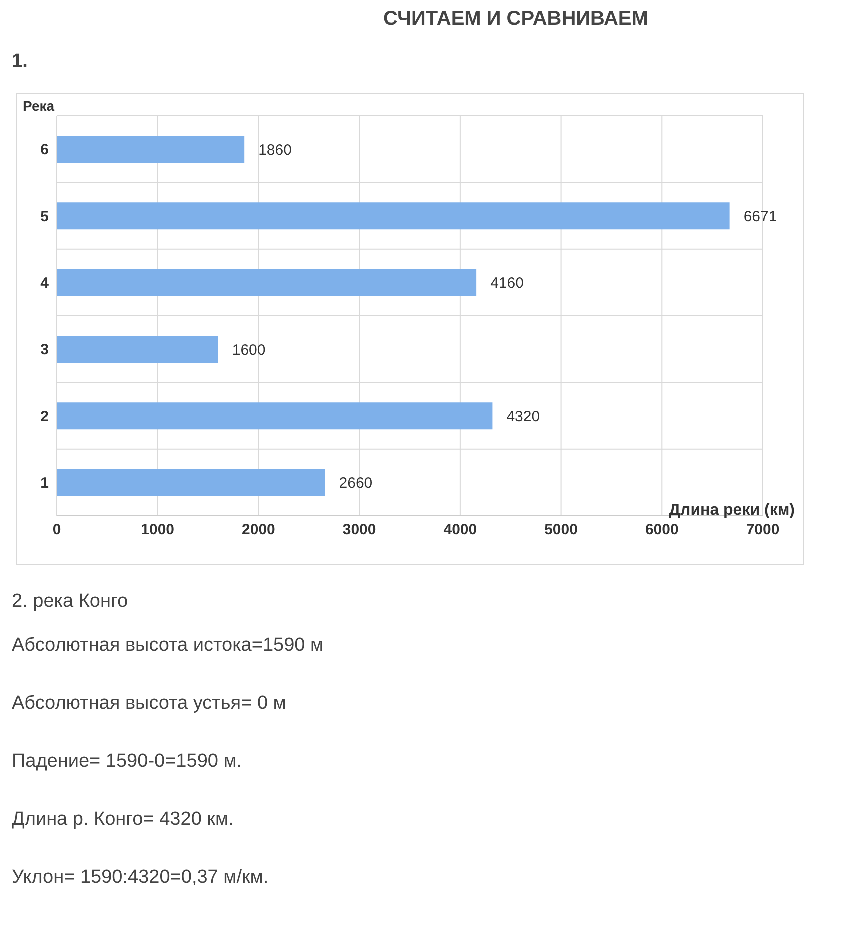  Describe the element at coordinates (128, 762) in the screenshot. I see `text: Падение= 1590-0=1590 м.` at that location.